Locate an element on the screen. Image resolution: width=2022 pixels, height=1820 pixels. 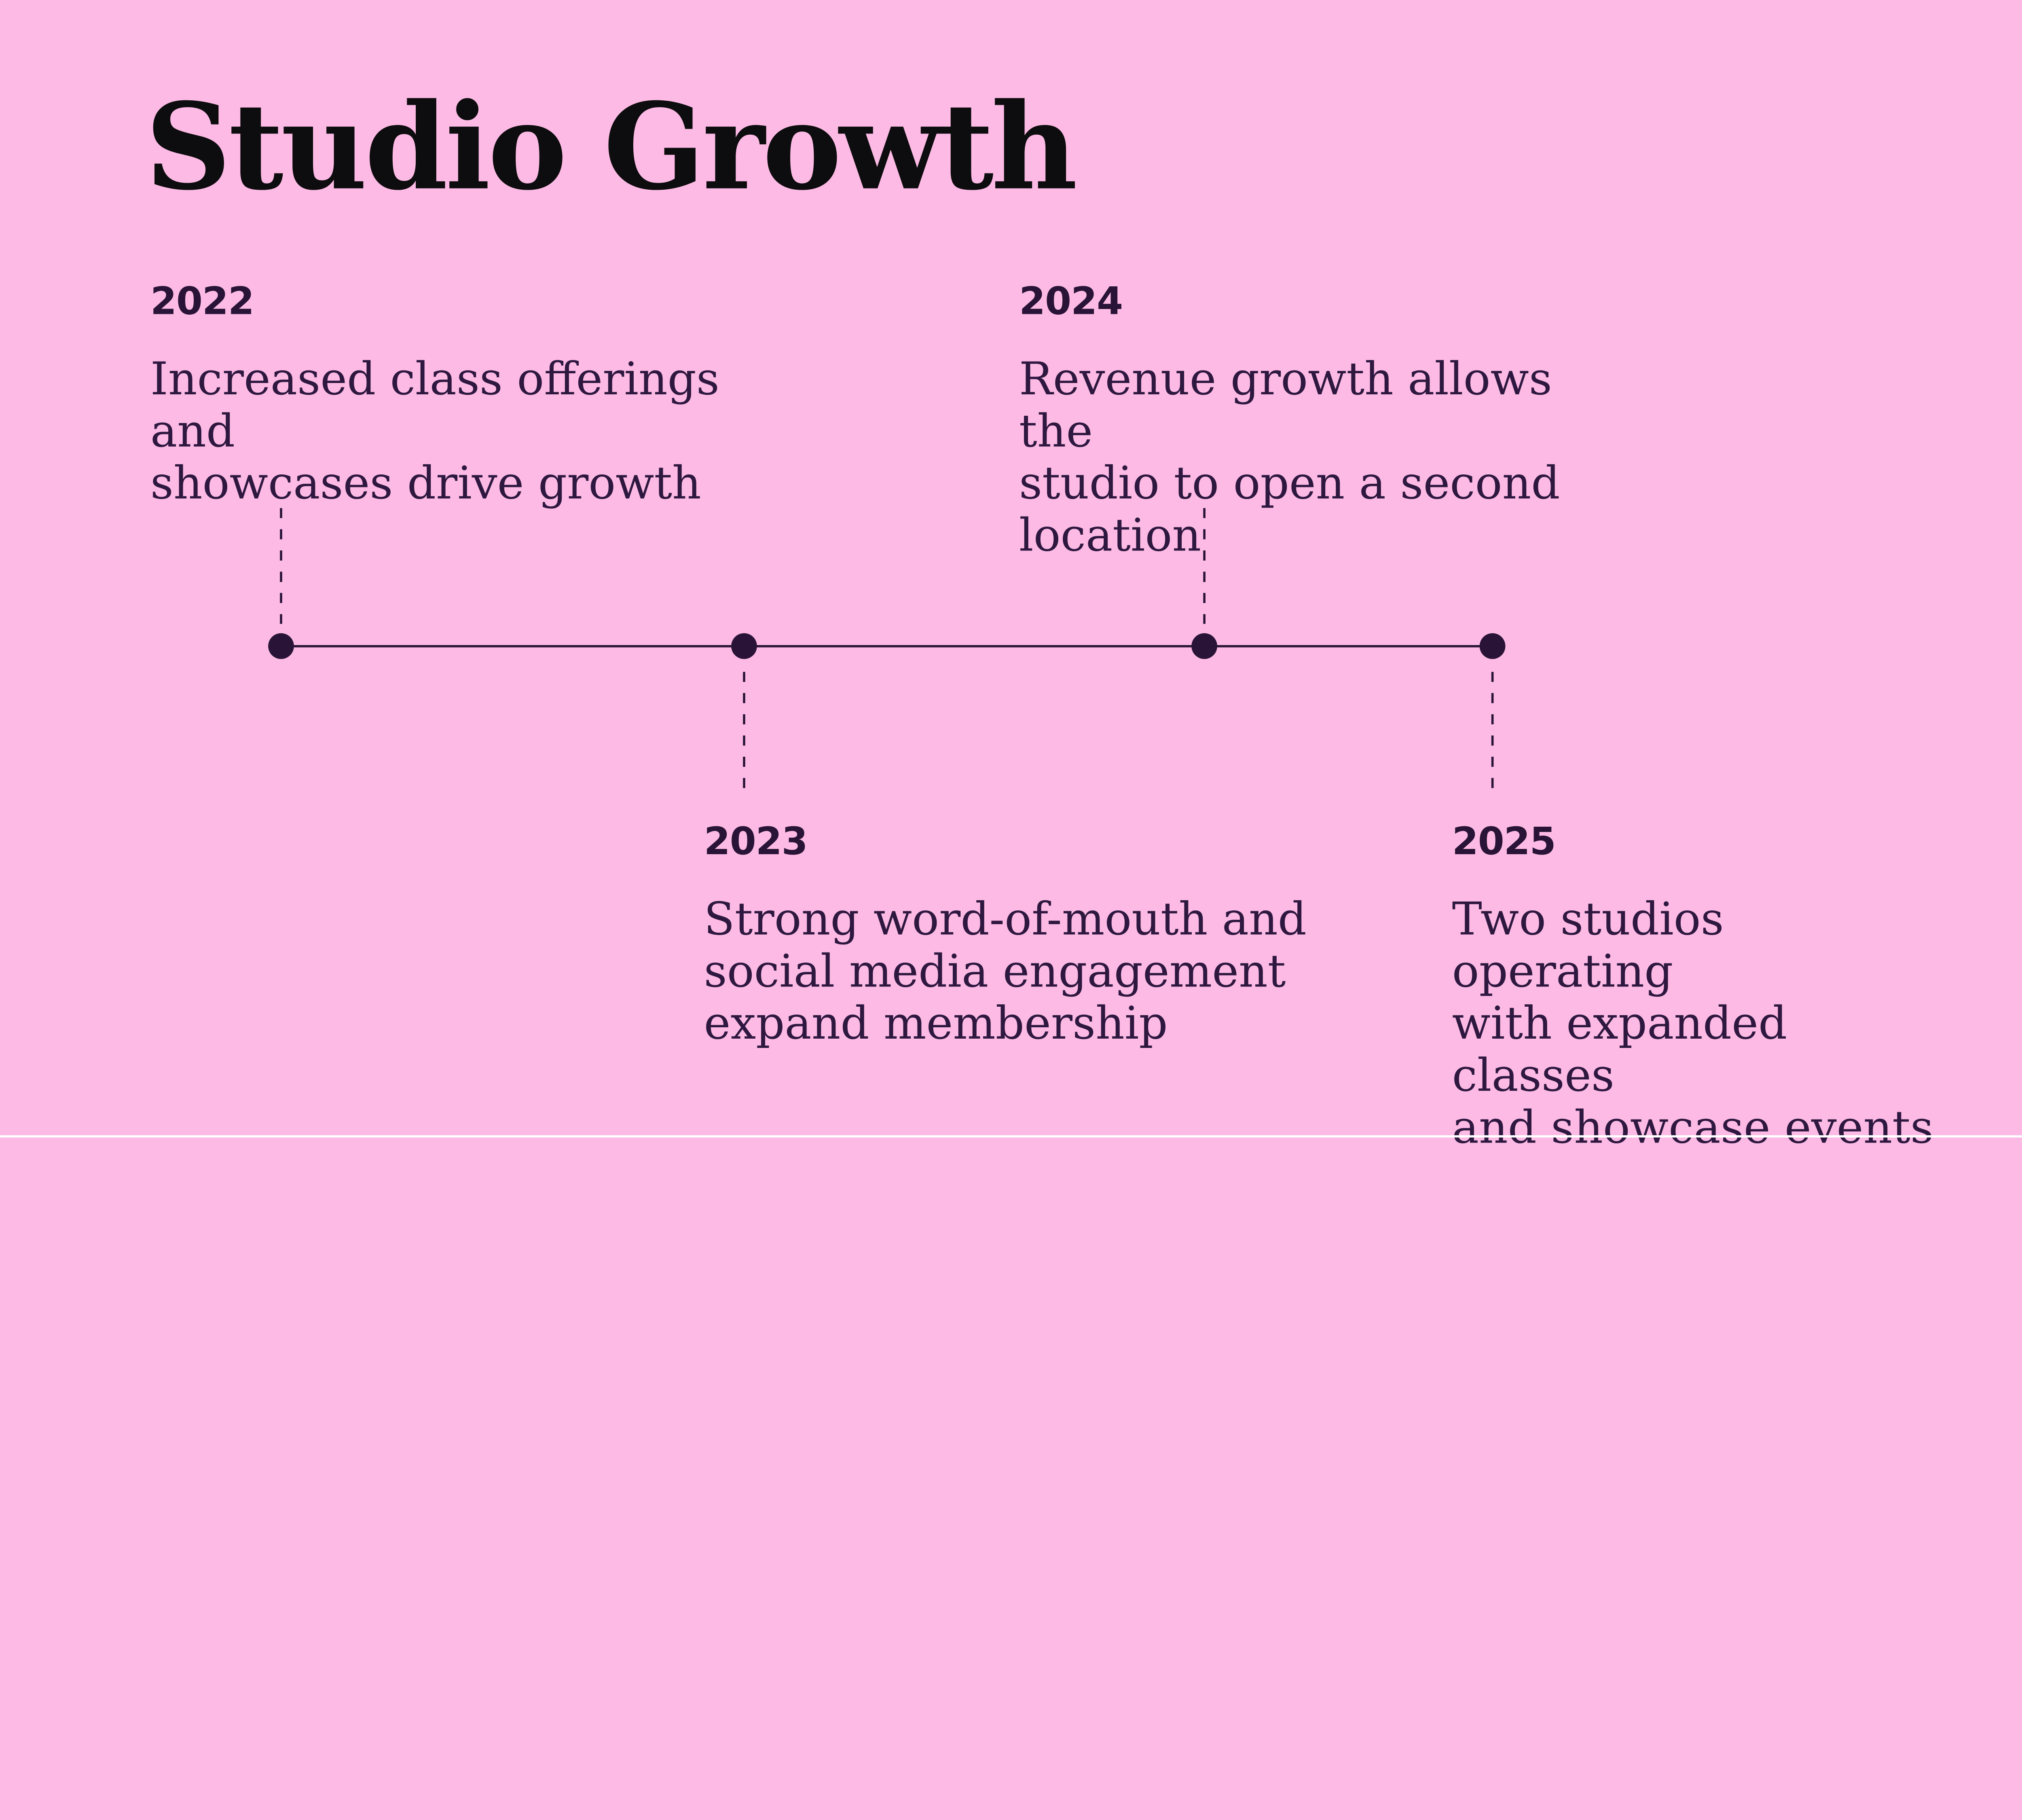
timeline-dot-2025 is located at coordinates (1492, 646).